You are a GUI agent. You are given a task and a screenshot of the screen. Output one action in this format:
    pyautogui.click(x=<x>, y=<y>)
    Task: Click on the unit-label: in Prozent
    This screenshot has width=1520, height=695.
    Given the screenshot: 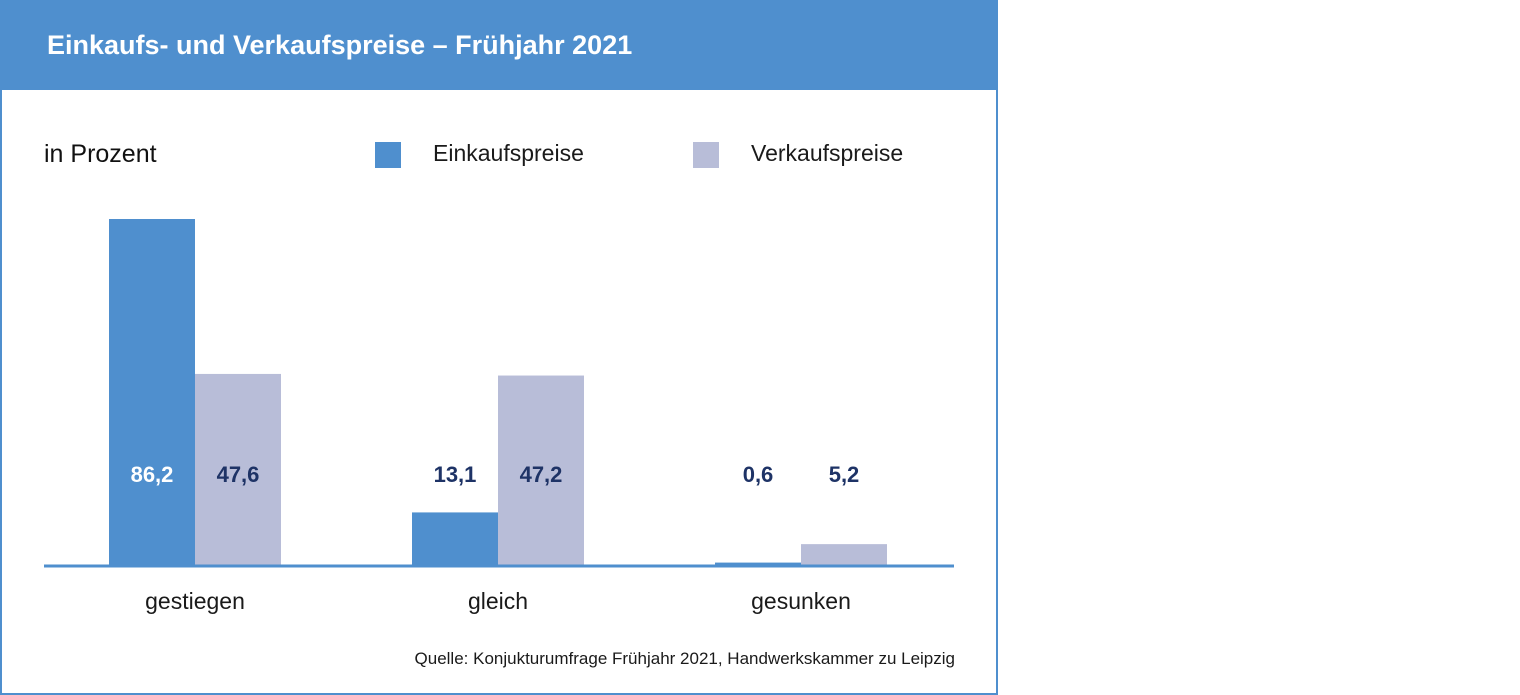 What is the action you would take?
    pyautogui.click(x=100, y=154)
    